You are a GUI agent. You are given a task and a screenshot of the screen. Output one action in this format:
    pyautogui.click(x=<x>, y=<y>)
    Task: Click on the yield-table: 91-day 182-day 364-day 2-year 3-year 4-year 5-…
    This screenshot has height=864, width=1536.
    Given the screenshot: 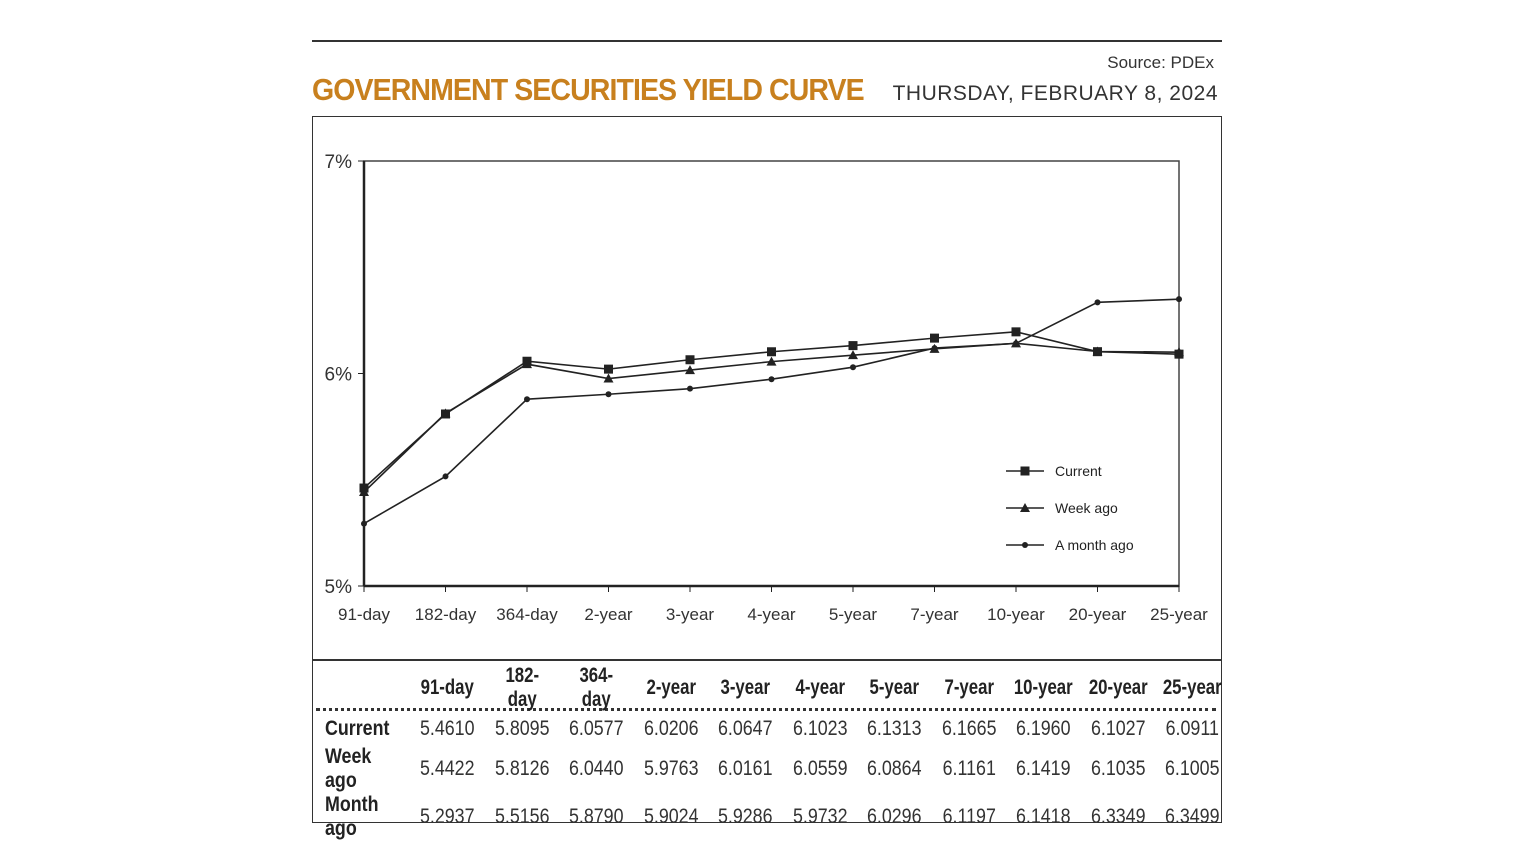 What is the action you would take?
    pyautogui.click(x=777, y=752)
    